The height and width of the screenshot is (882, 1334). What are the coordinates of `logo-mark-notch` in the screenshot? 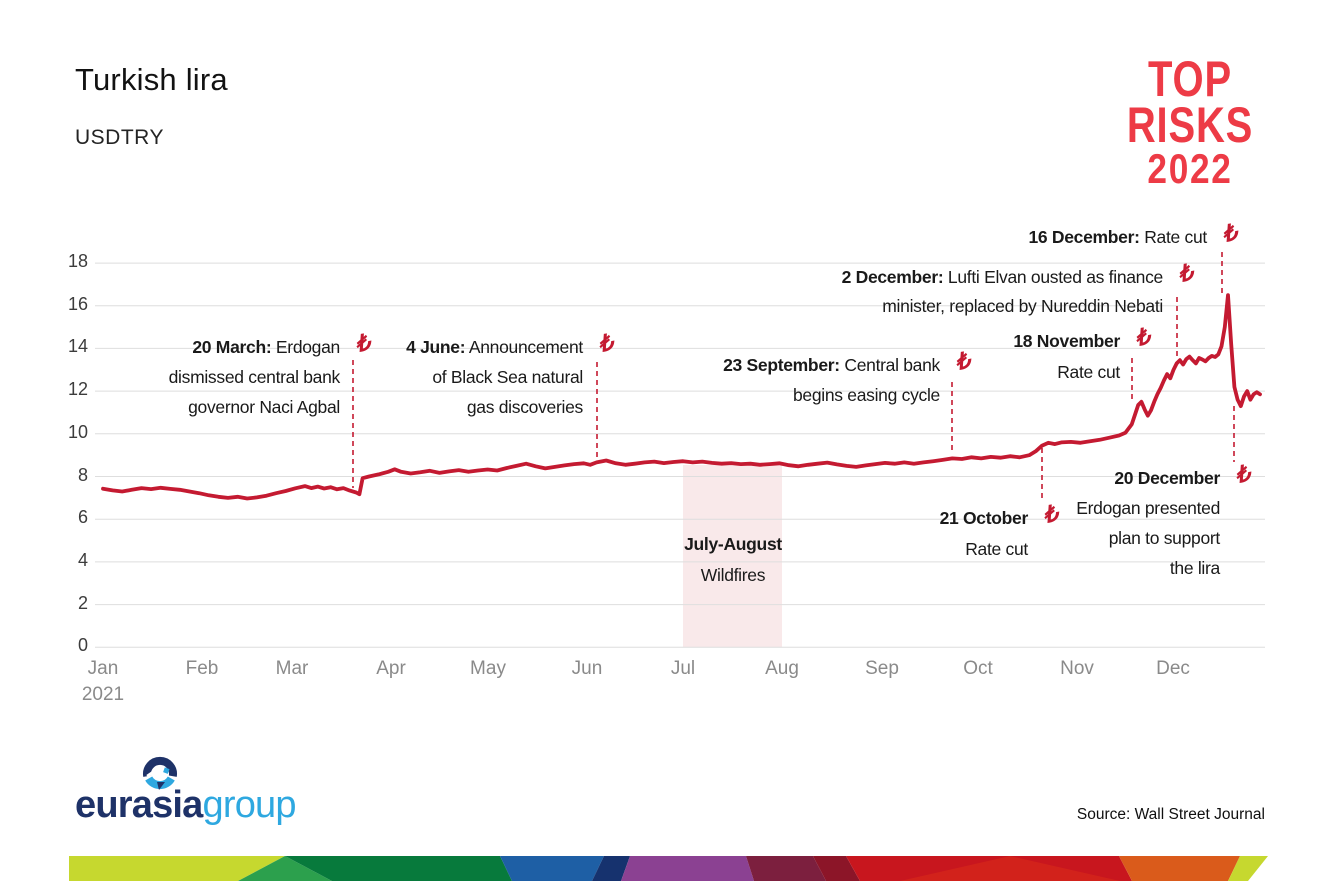 It's located at (151, 773).